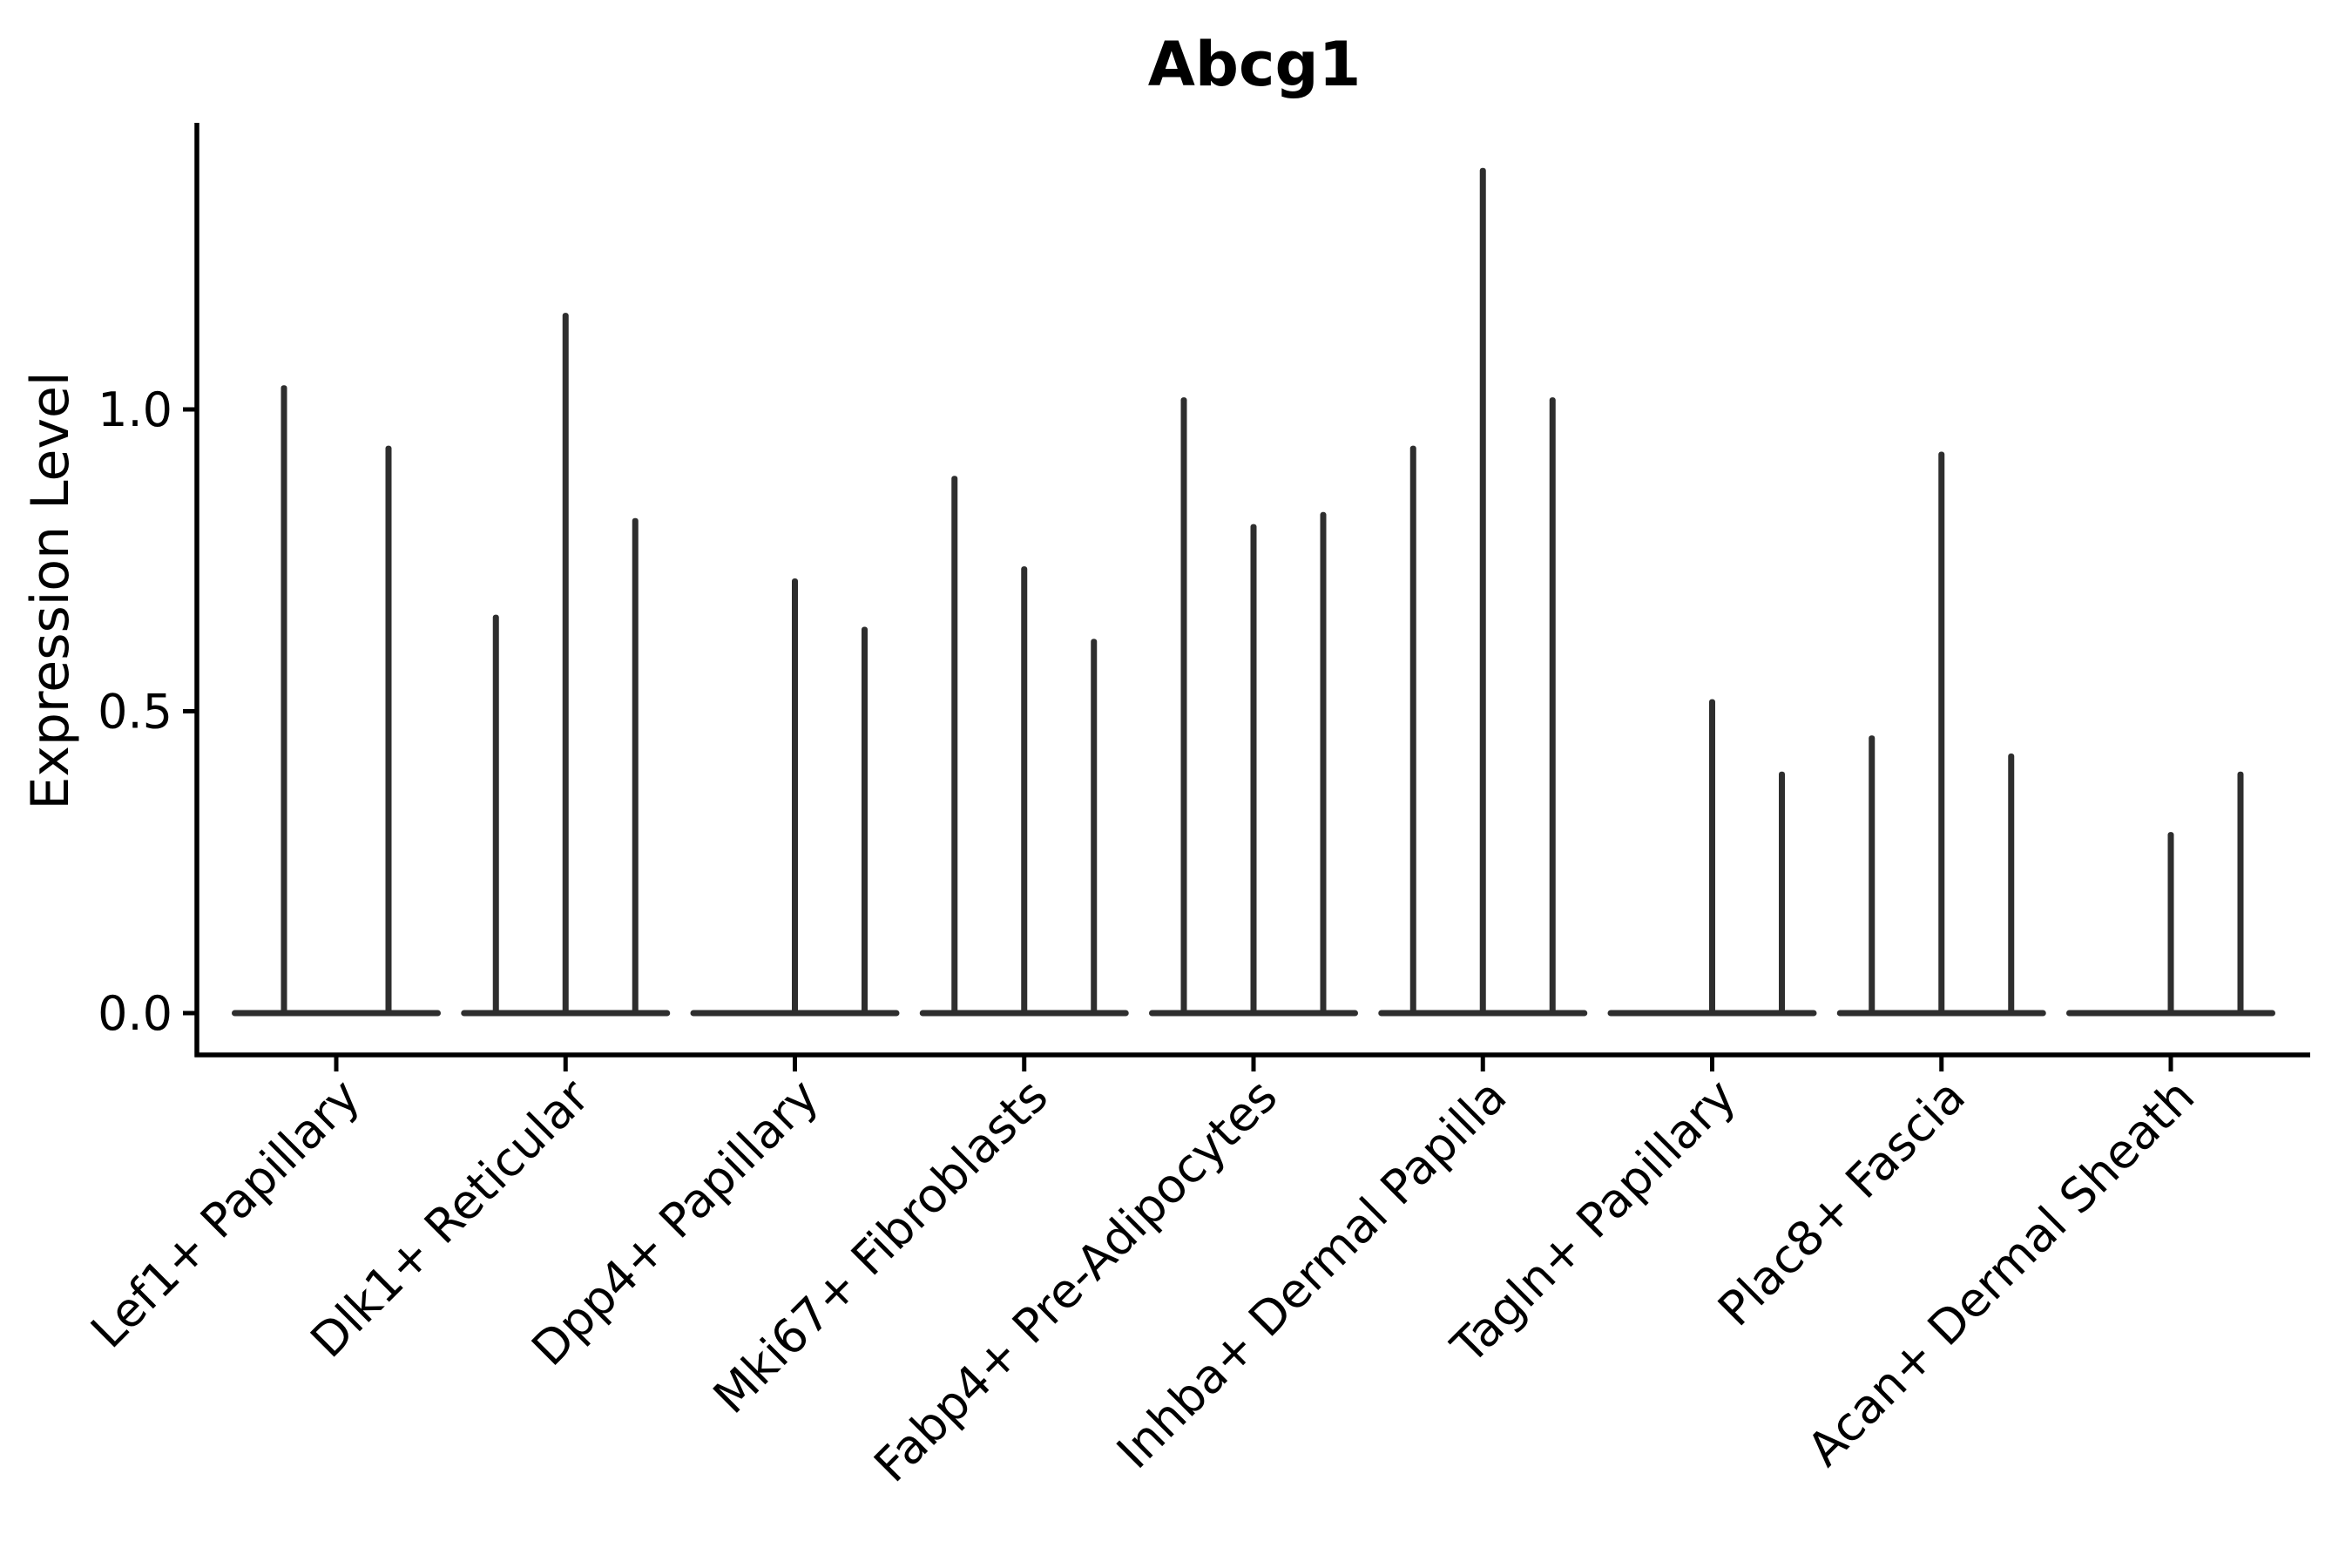 The height and width of the screenshot is (1568, 2352). Describe the element at coordinates (336, 1014) in the screenshot. I see `violin-base` at that location.